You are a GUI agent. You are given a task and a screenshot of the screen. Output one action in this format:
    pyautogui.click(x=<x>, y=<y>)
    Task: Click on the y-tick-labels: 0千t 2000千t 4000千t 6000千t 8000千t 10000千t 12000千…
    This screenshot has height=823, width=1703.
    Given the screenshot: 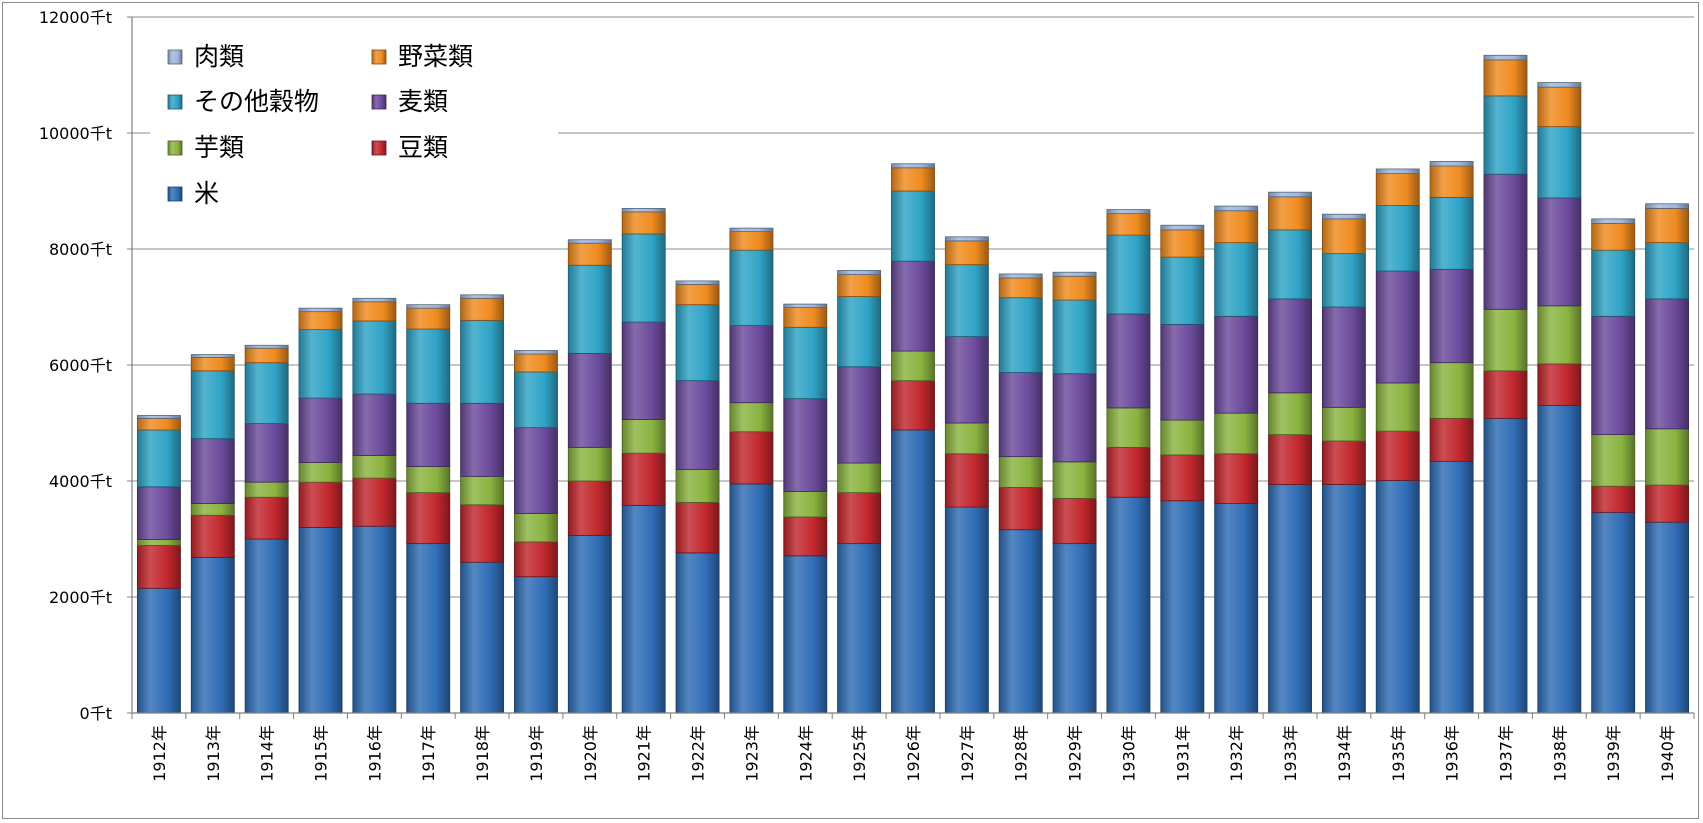 What is the action you would take?
    pyautogui.click(x=75, y=365)
    